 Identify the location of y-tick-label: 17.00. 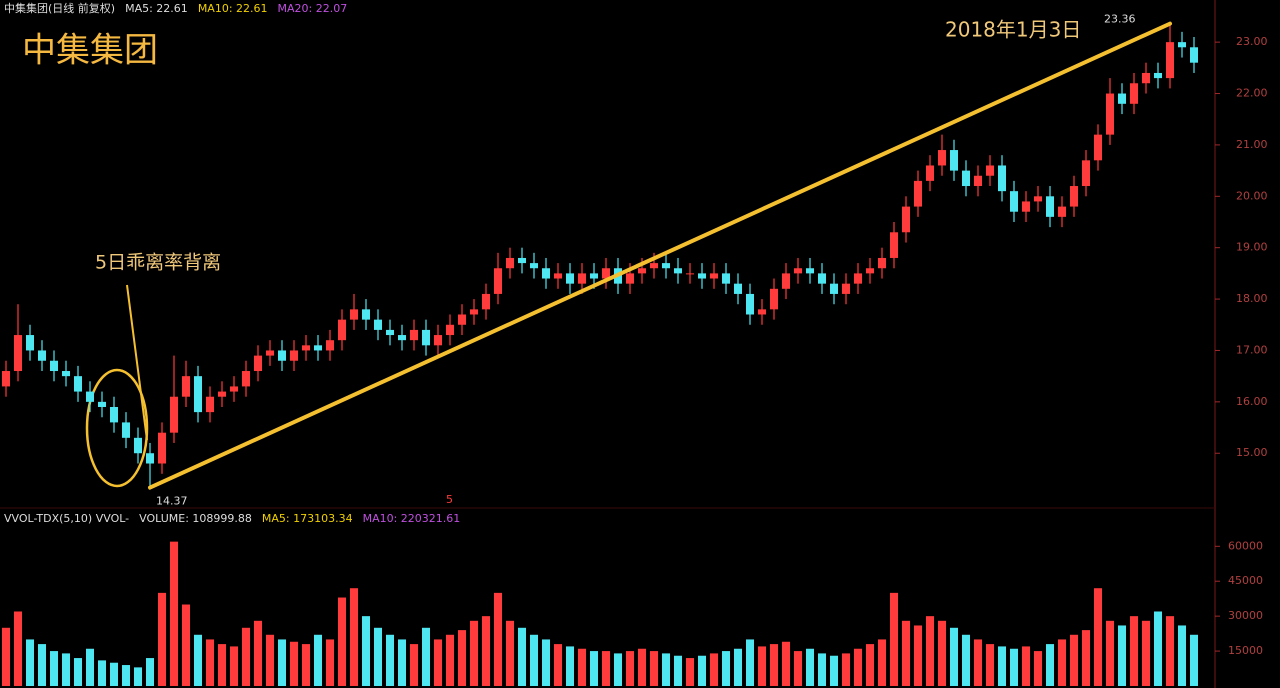
(1252, 349).